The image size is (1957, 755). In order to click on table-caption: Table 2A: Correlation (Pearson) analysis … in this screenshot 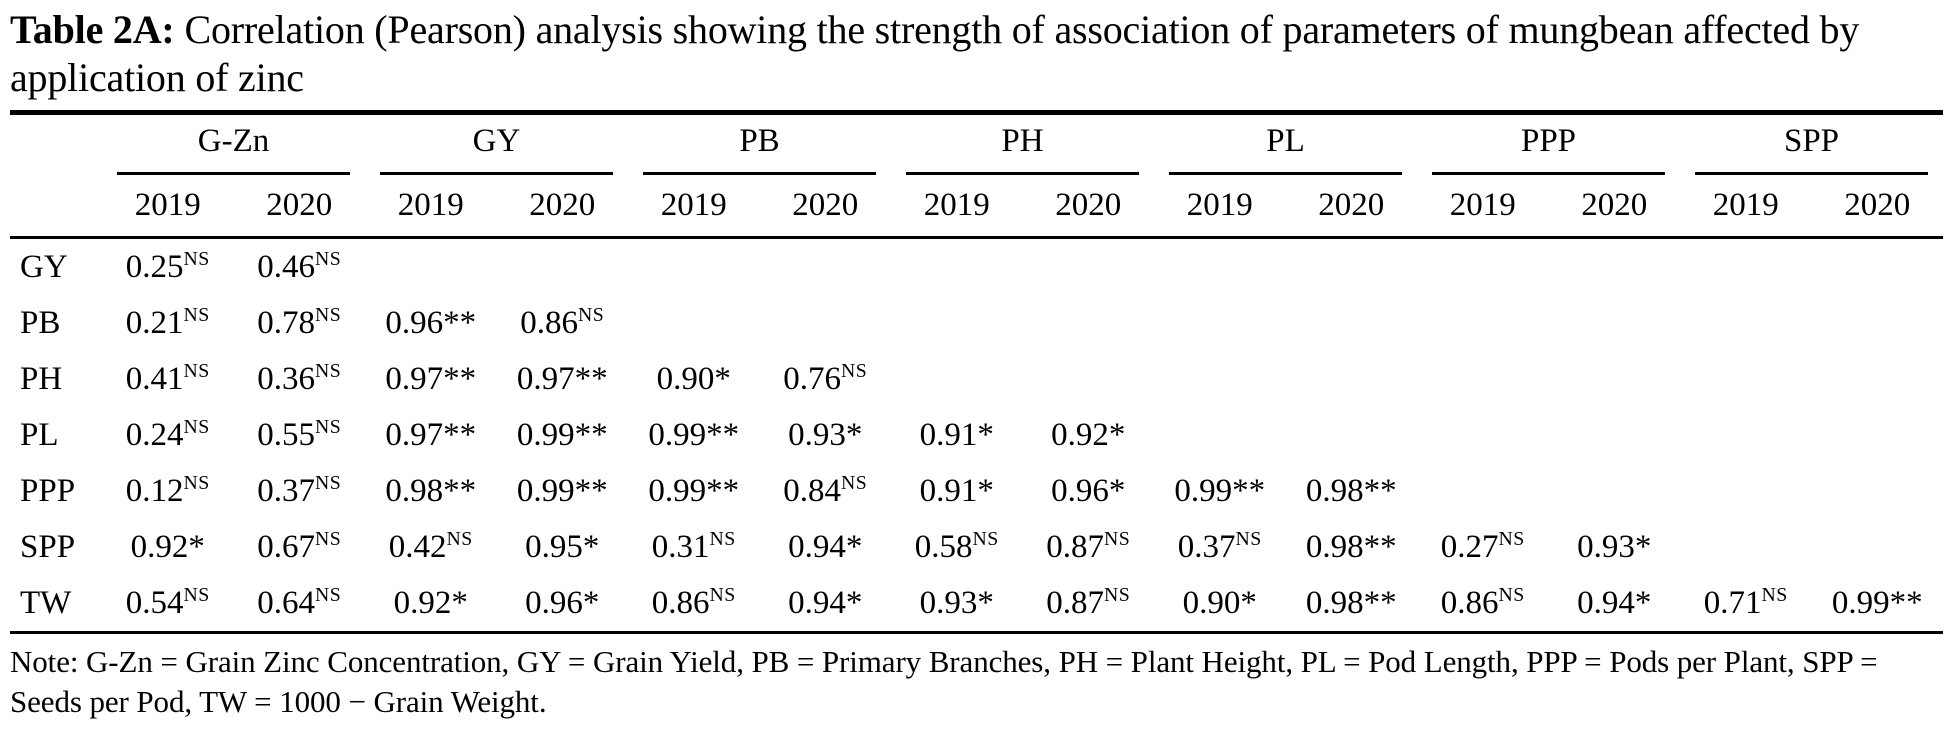, I will do `click(976, 54)`.